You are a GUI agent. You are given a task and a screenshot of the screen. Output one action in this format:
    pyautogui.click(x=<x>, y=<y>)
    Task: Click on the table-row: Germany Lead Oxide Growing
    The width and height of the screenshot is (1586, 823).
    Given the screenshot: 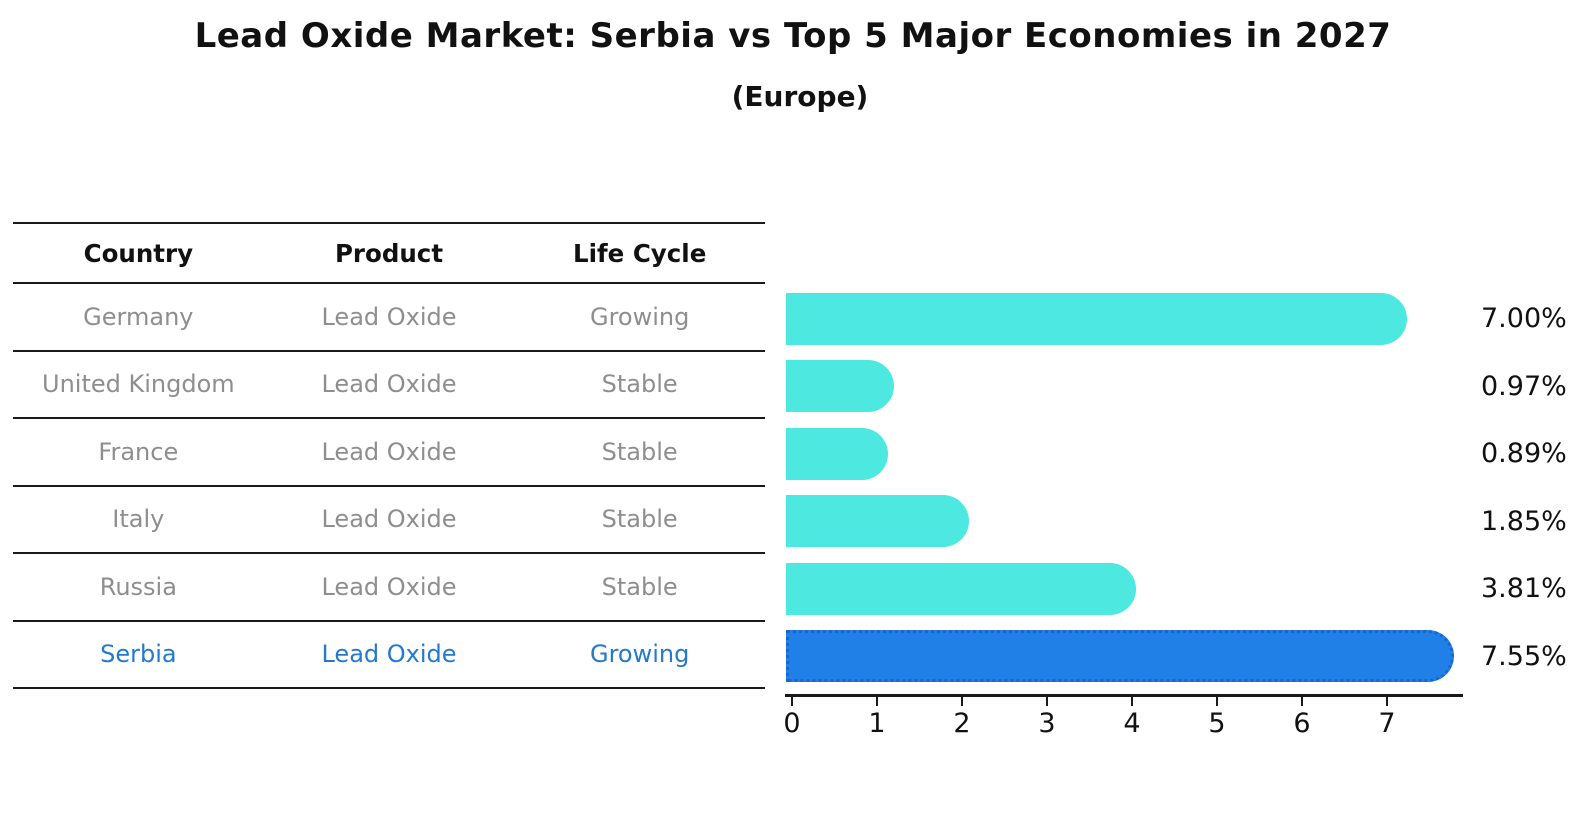 What is the action you would take?
    pyautogui.click(x=389, y=318)
    